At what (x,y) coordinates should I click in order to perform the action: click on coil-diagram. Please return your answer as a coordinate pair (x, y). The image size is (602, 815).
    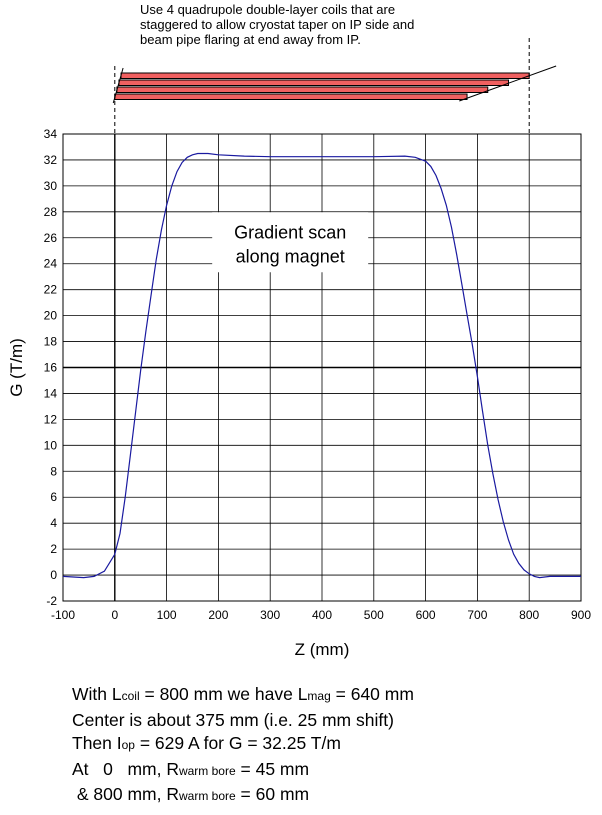
    Looking at the image, I should click on (334, 86).